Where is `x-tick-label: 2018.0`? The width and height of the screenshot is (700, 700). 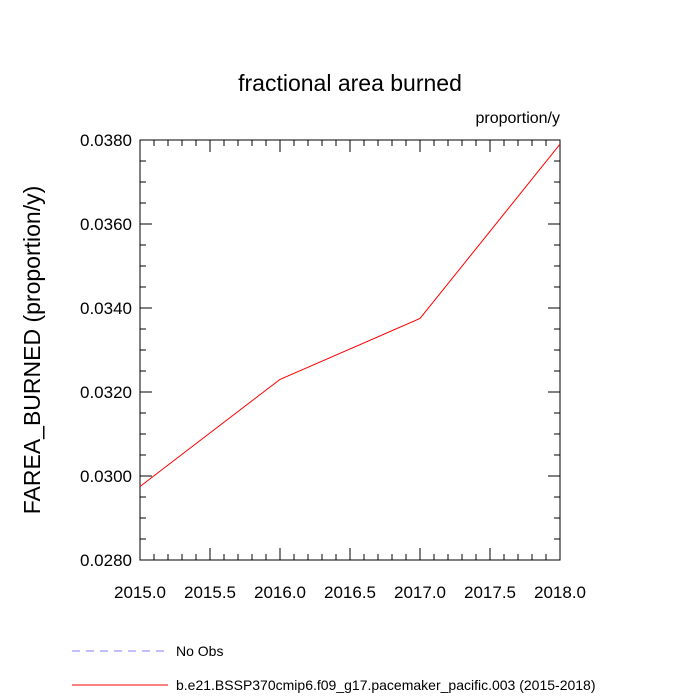
x-tick-label: 2018.0 is located at coordinates (560, 592).